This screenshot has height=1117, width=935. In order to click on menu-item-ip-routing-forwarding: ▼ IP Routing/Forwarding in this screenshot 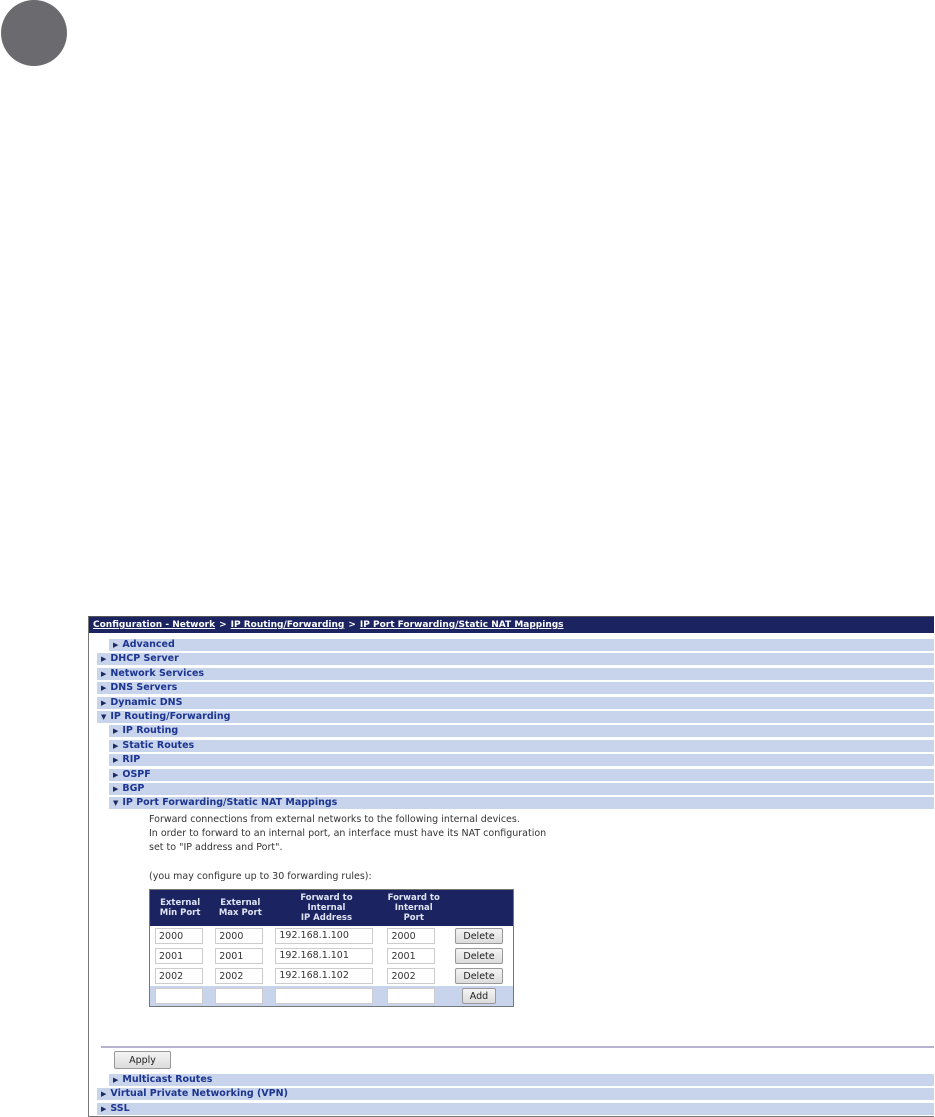, I will do `click(515, 717)`.